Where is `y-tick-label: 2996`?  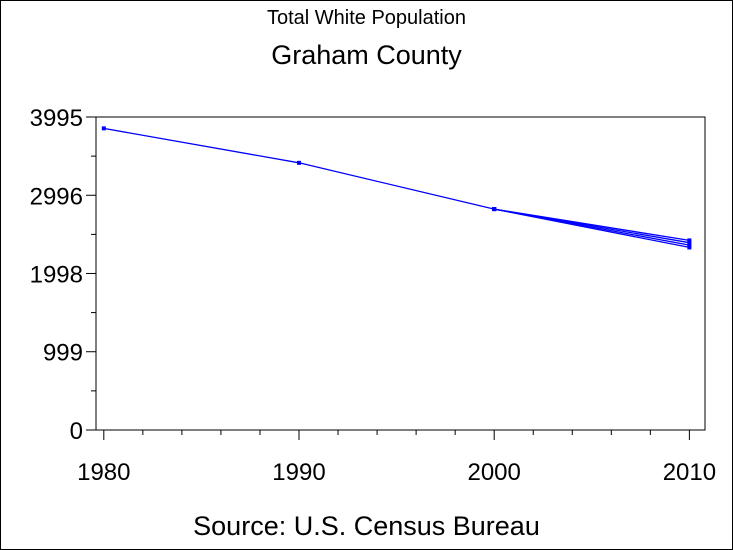
y-tick-label: 2996 is located at coordinates (56, 196).